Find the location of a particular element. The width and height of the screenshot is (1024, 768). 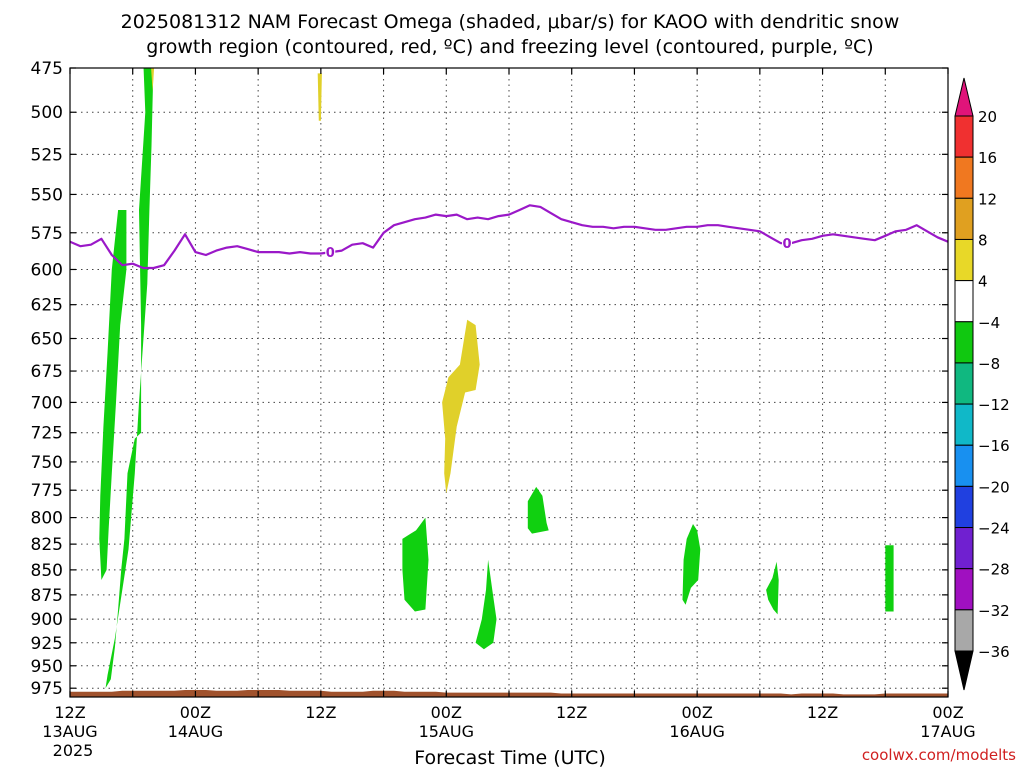

colorbar-label: 12 is located at coordinates (987, 199).